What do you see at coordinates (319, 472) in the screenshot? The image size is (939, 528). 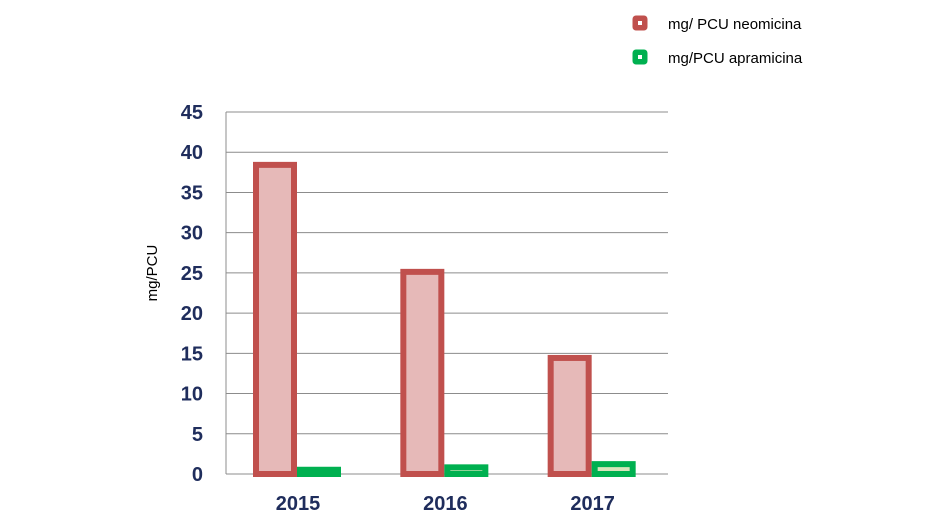 I see `bar-apramicina-2015` at bounding box center [319, 472].